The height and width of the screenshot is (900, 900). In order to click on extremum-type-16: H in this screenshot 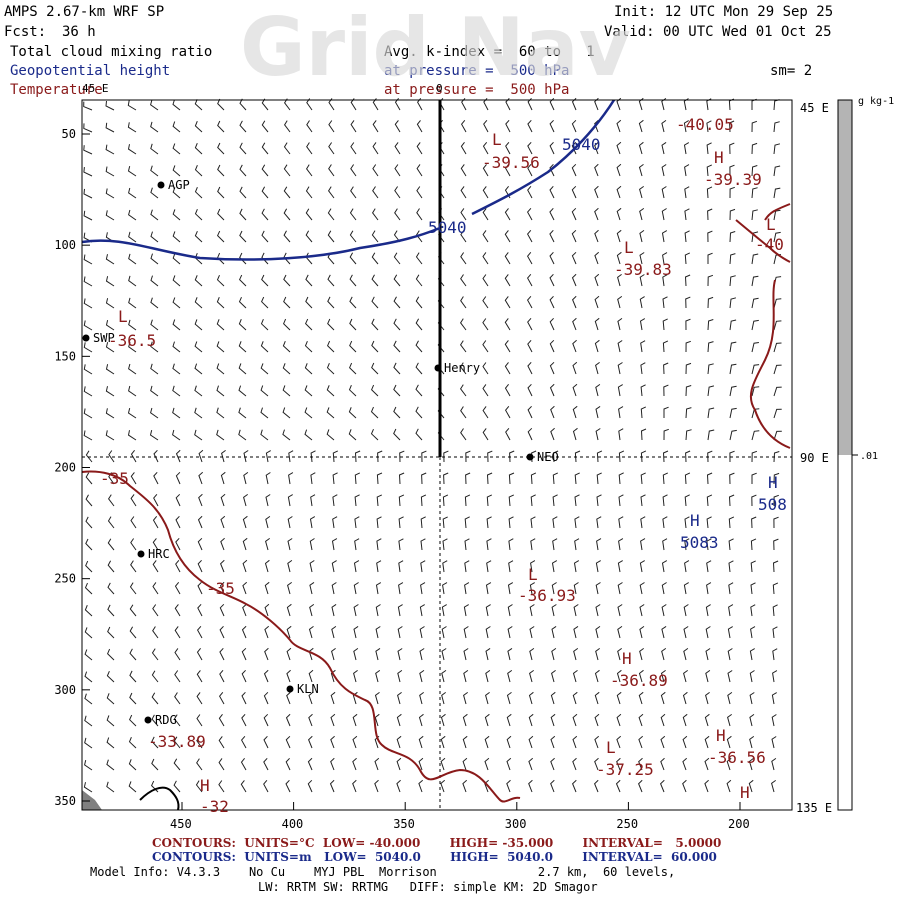, I will do `click(773, 482)`.